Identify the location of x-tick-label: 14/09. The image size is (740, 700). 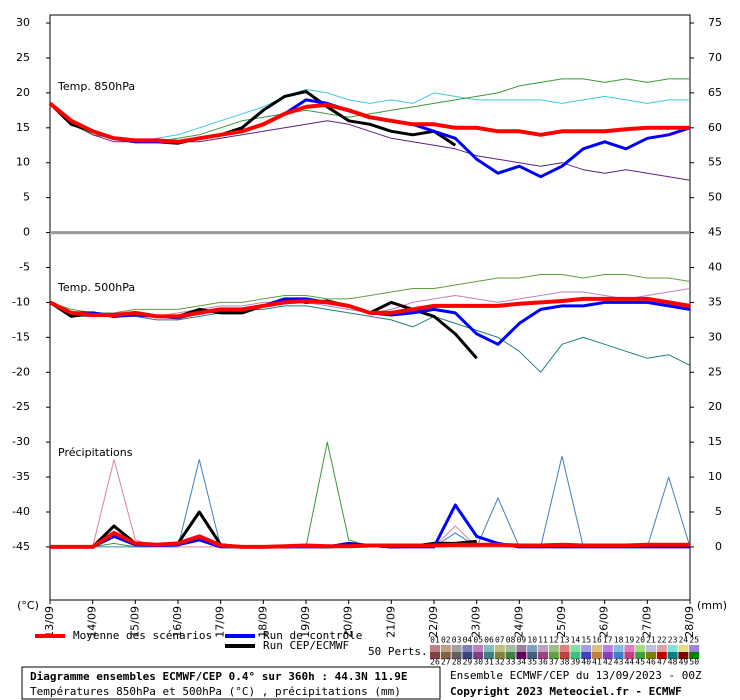
(92, 622).